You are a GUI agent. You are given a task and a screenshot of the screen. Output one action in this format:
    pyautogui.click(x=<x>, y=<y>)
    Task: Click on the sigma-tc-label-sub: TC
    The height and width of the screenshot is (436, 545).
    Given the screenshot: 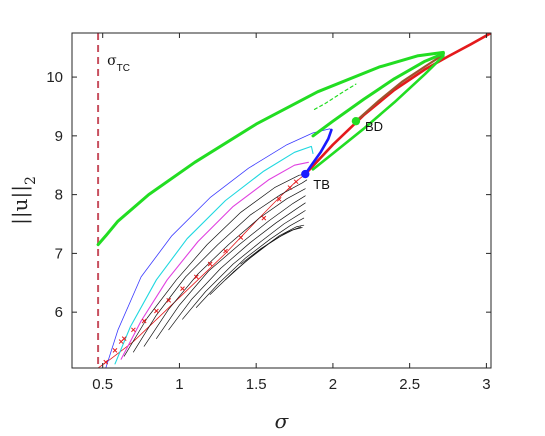 What is the action you would take?
    pyautogui.click(x=123, y=68)
    